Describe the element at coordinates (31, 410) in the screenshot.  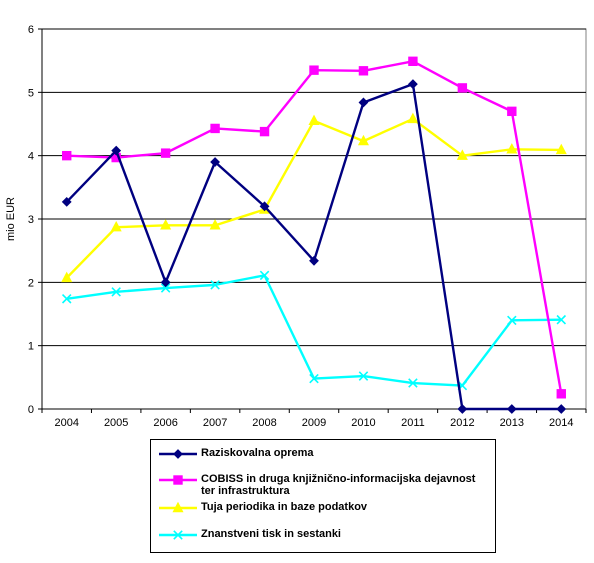
I see `y-tick-label: 0` at that location.